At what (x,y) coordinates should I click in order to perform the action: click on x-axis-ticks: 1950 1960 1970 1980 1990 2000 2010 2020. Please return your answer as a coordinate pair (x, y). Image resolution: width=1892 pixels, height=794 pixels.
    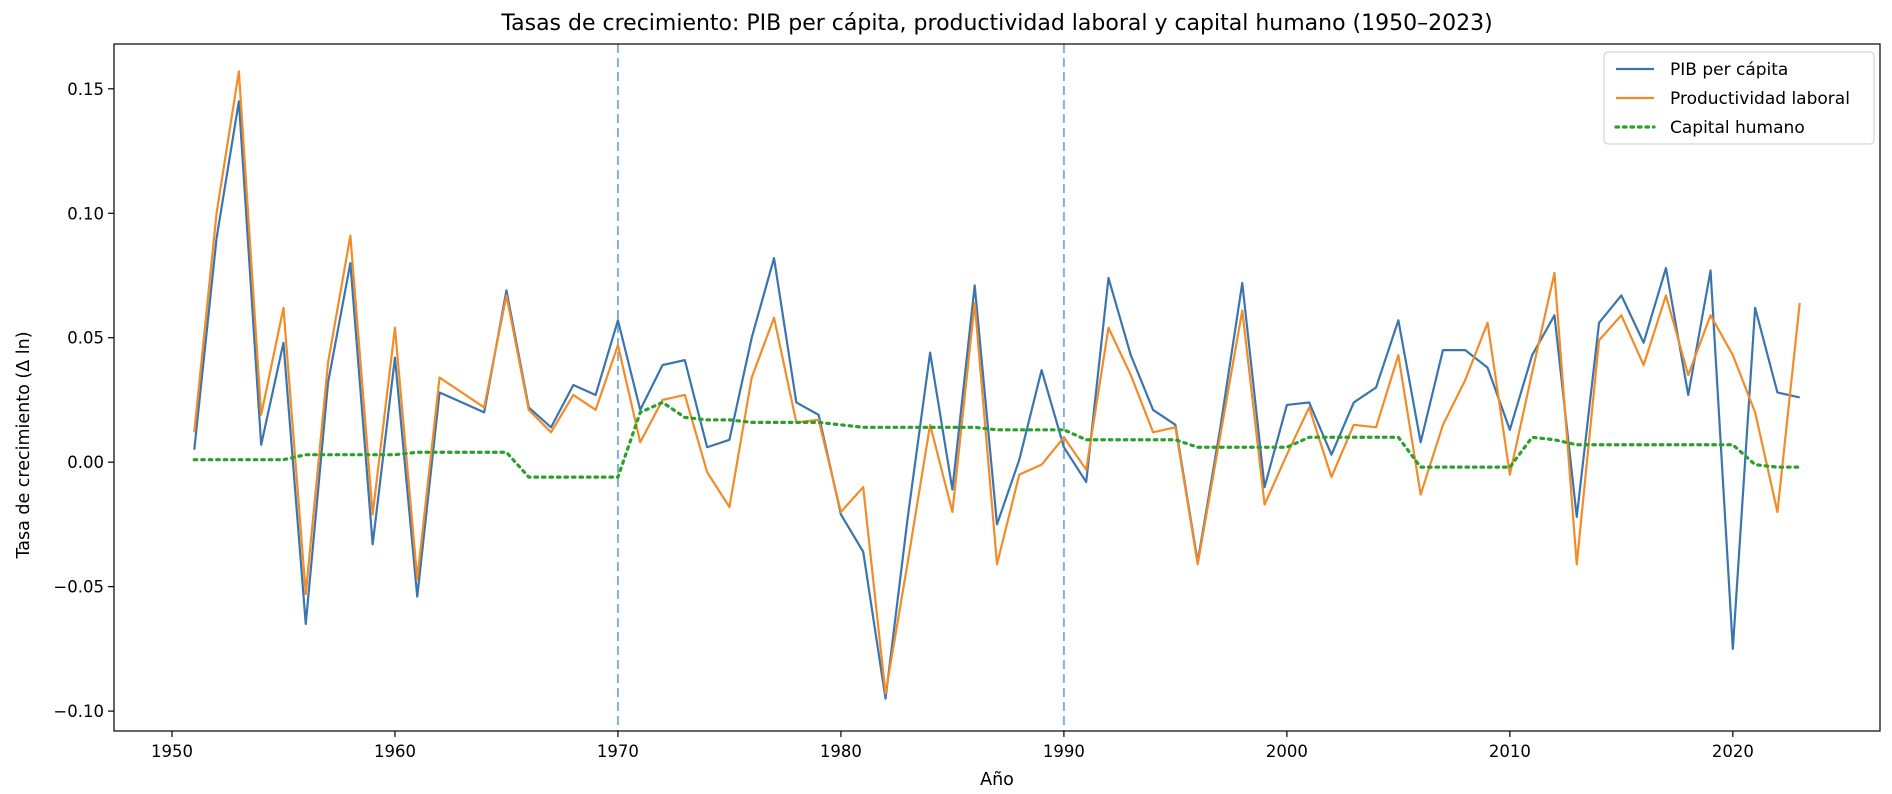
    Looking at the image, I should click on (952, 746).